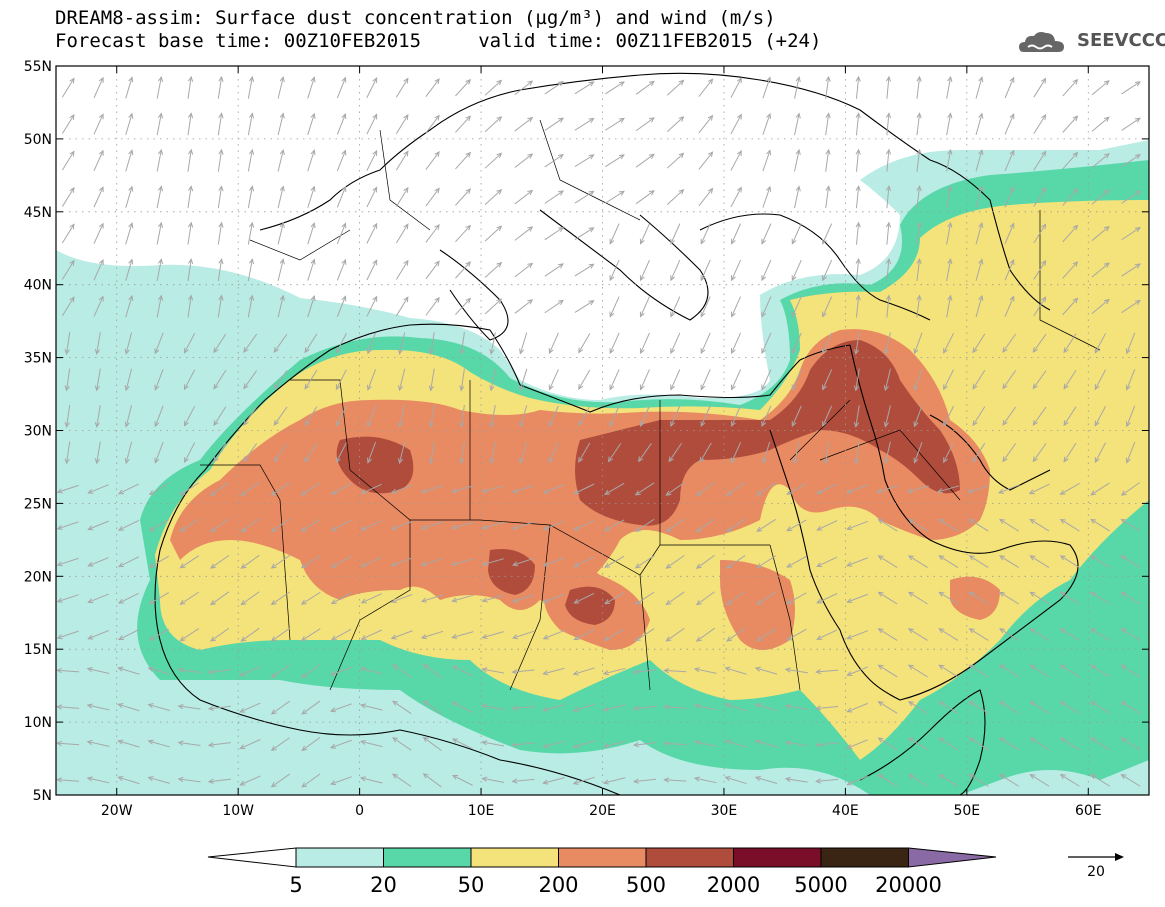  I want to click on lon-tick-label: 30E, so click(724, 811).